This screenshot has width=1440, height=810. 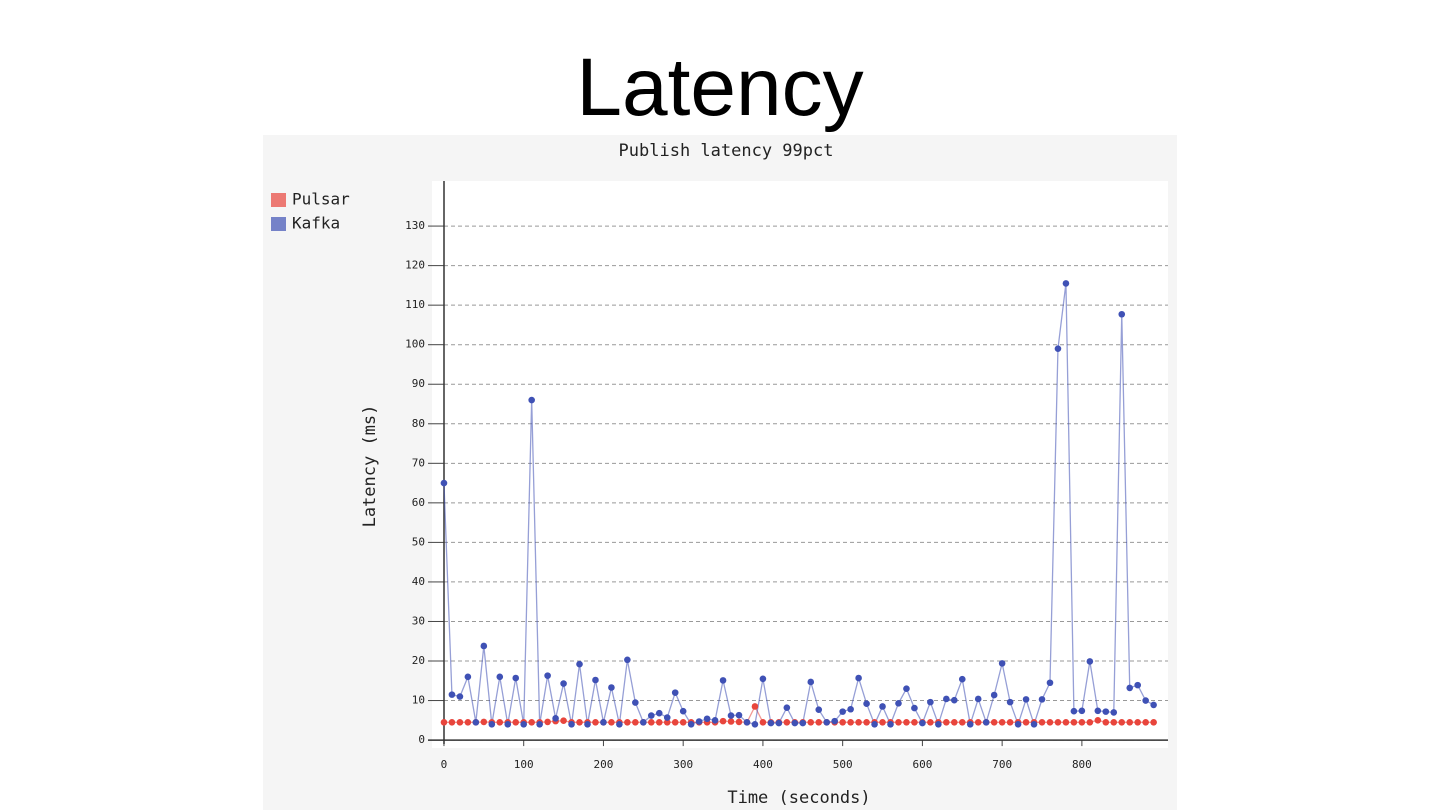 What do you see at coordinates (415, 225) in the screenshot?
I see `y-tick-label: 130` at bounding box center [415, 225].